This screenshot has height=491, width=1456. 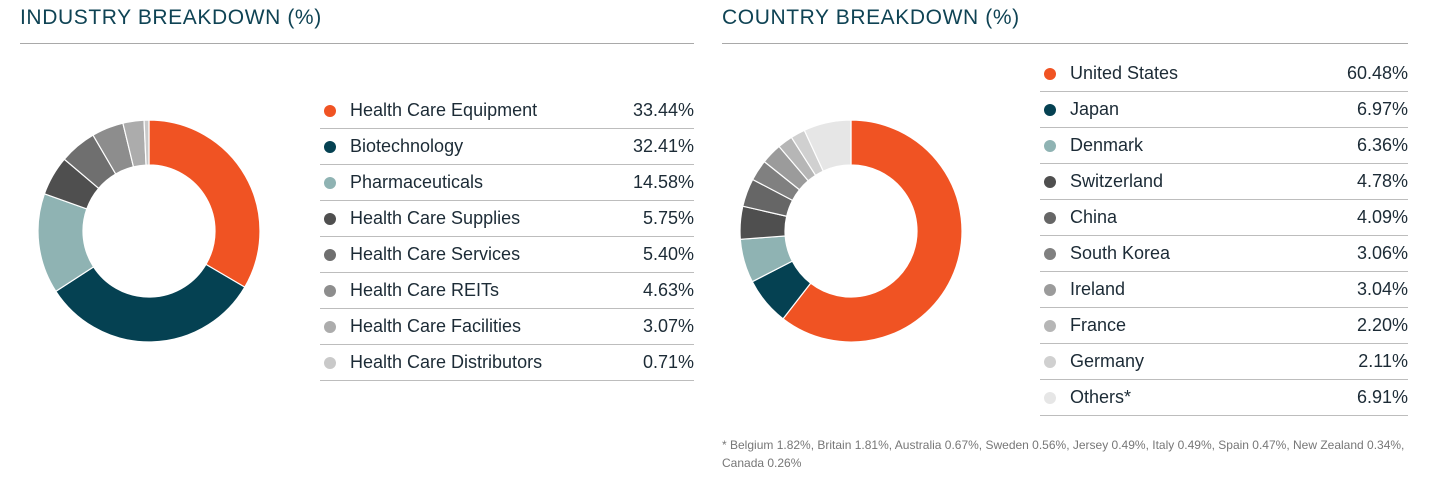 I want to click on country-legend-row-others: Others* 6.91%, so click(x=1224, y=398).